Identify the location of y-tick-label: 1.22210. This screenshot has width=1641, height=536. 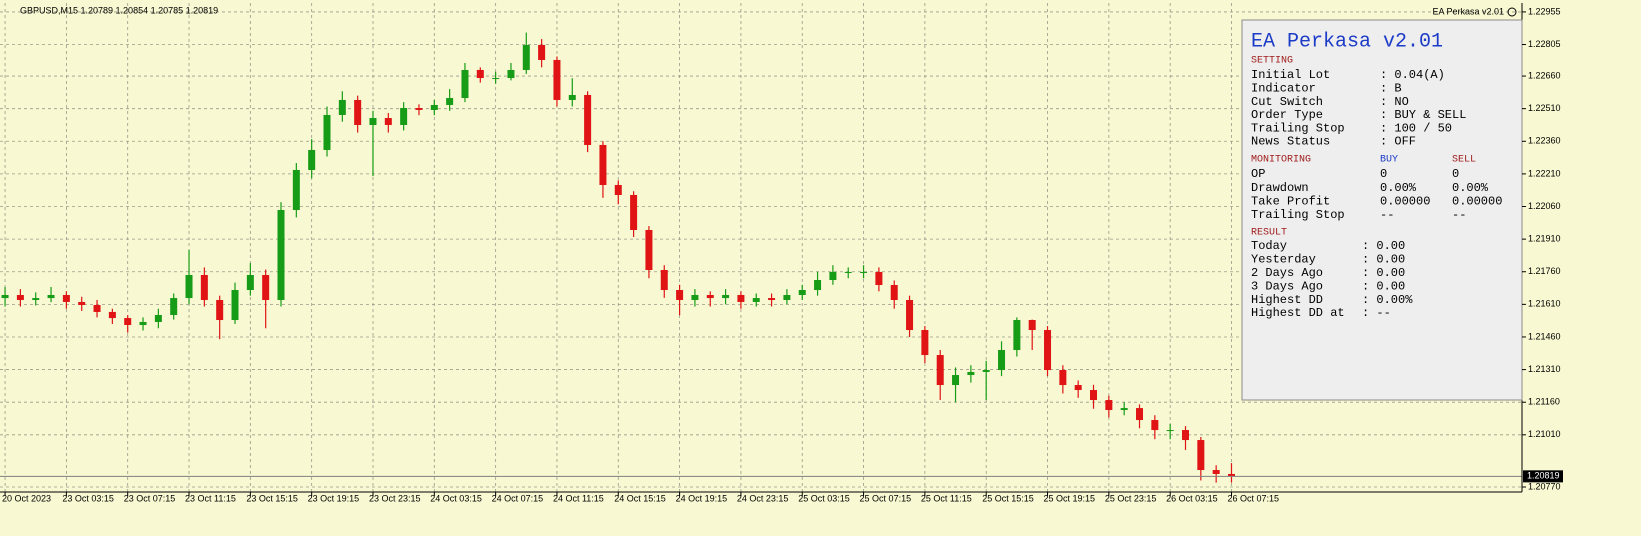
(1544, 173).